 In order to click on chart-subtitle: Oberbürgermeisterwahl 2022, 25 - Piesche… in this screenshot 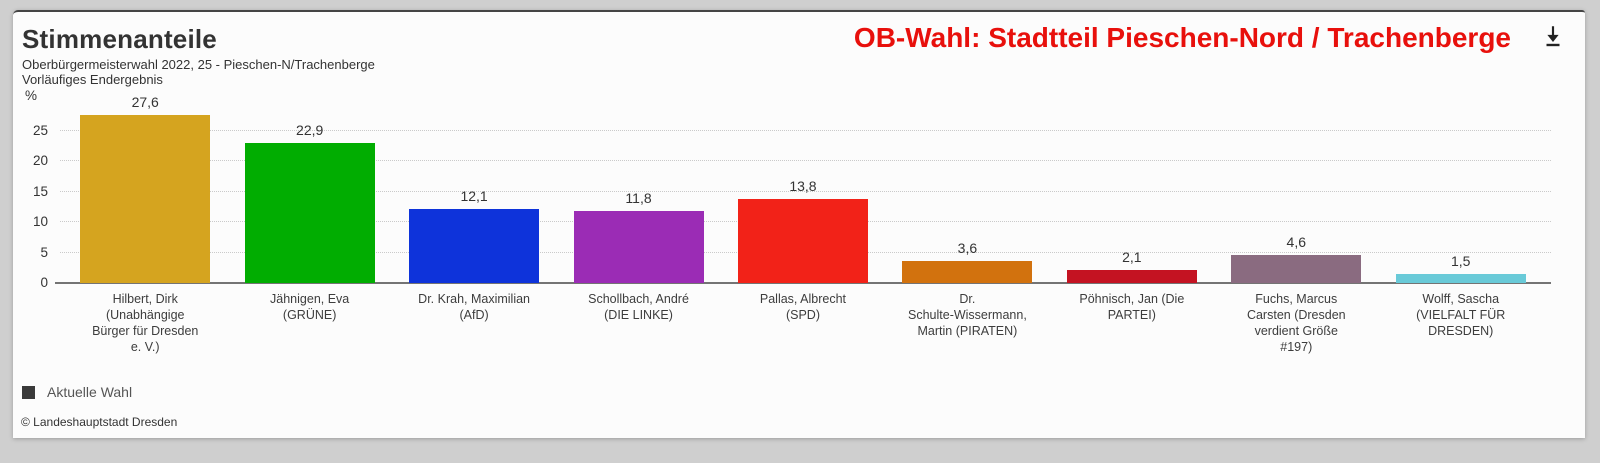, I will do `click(198, 72)`.